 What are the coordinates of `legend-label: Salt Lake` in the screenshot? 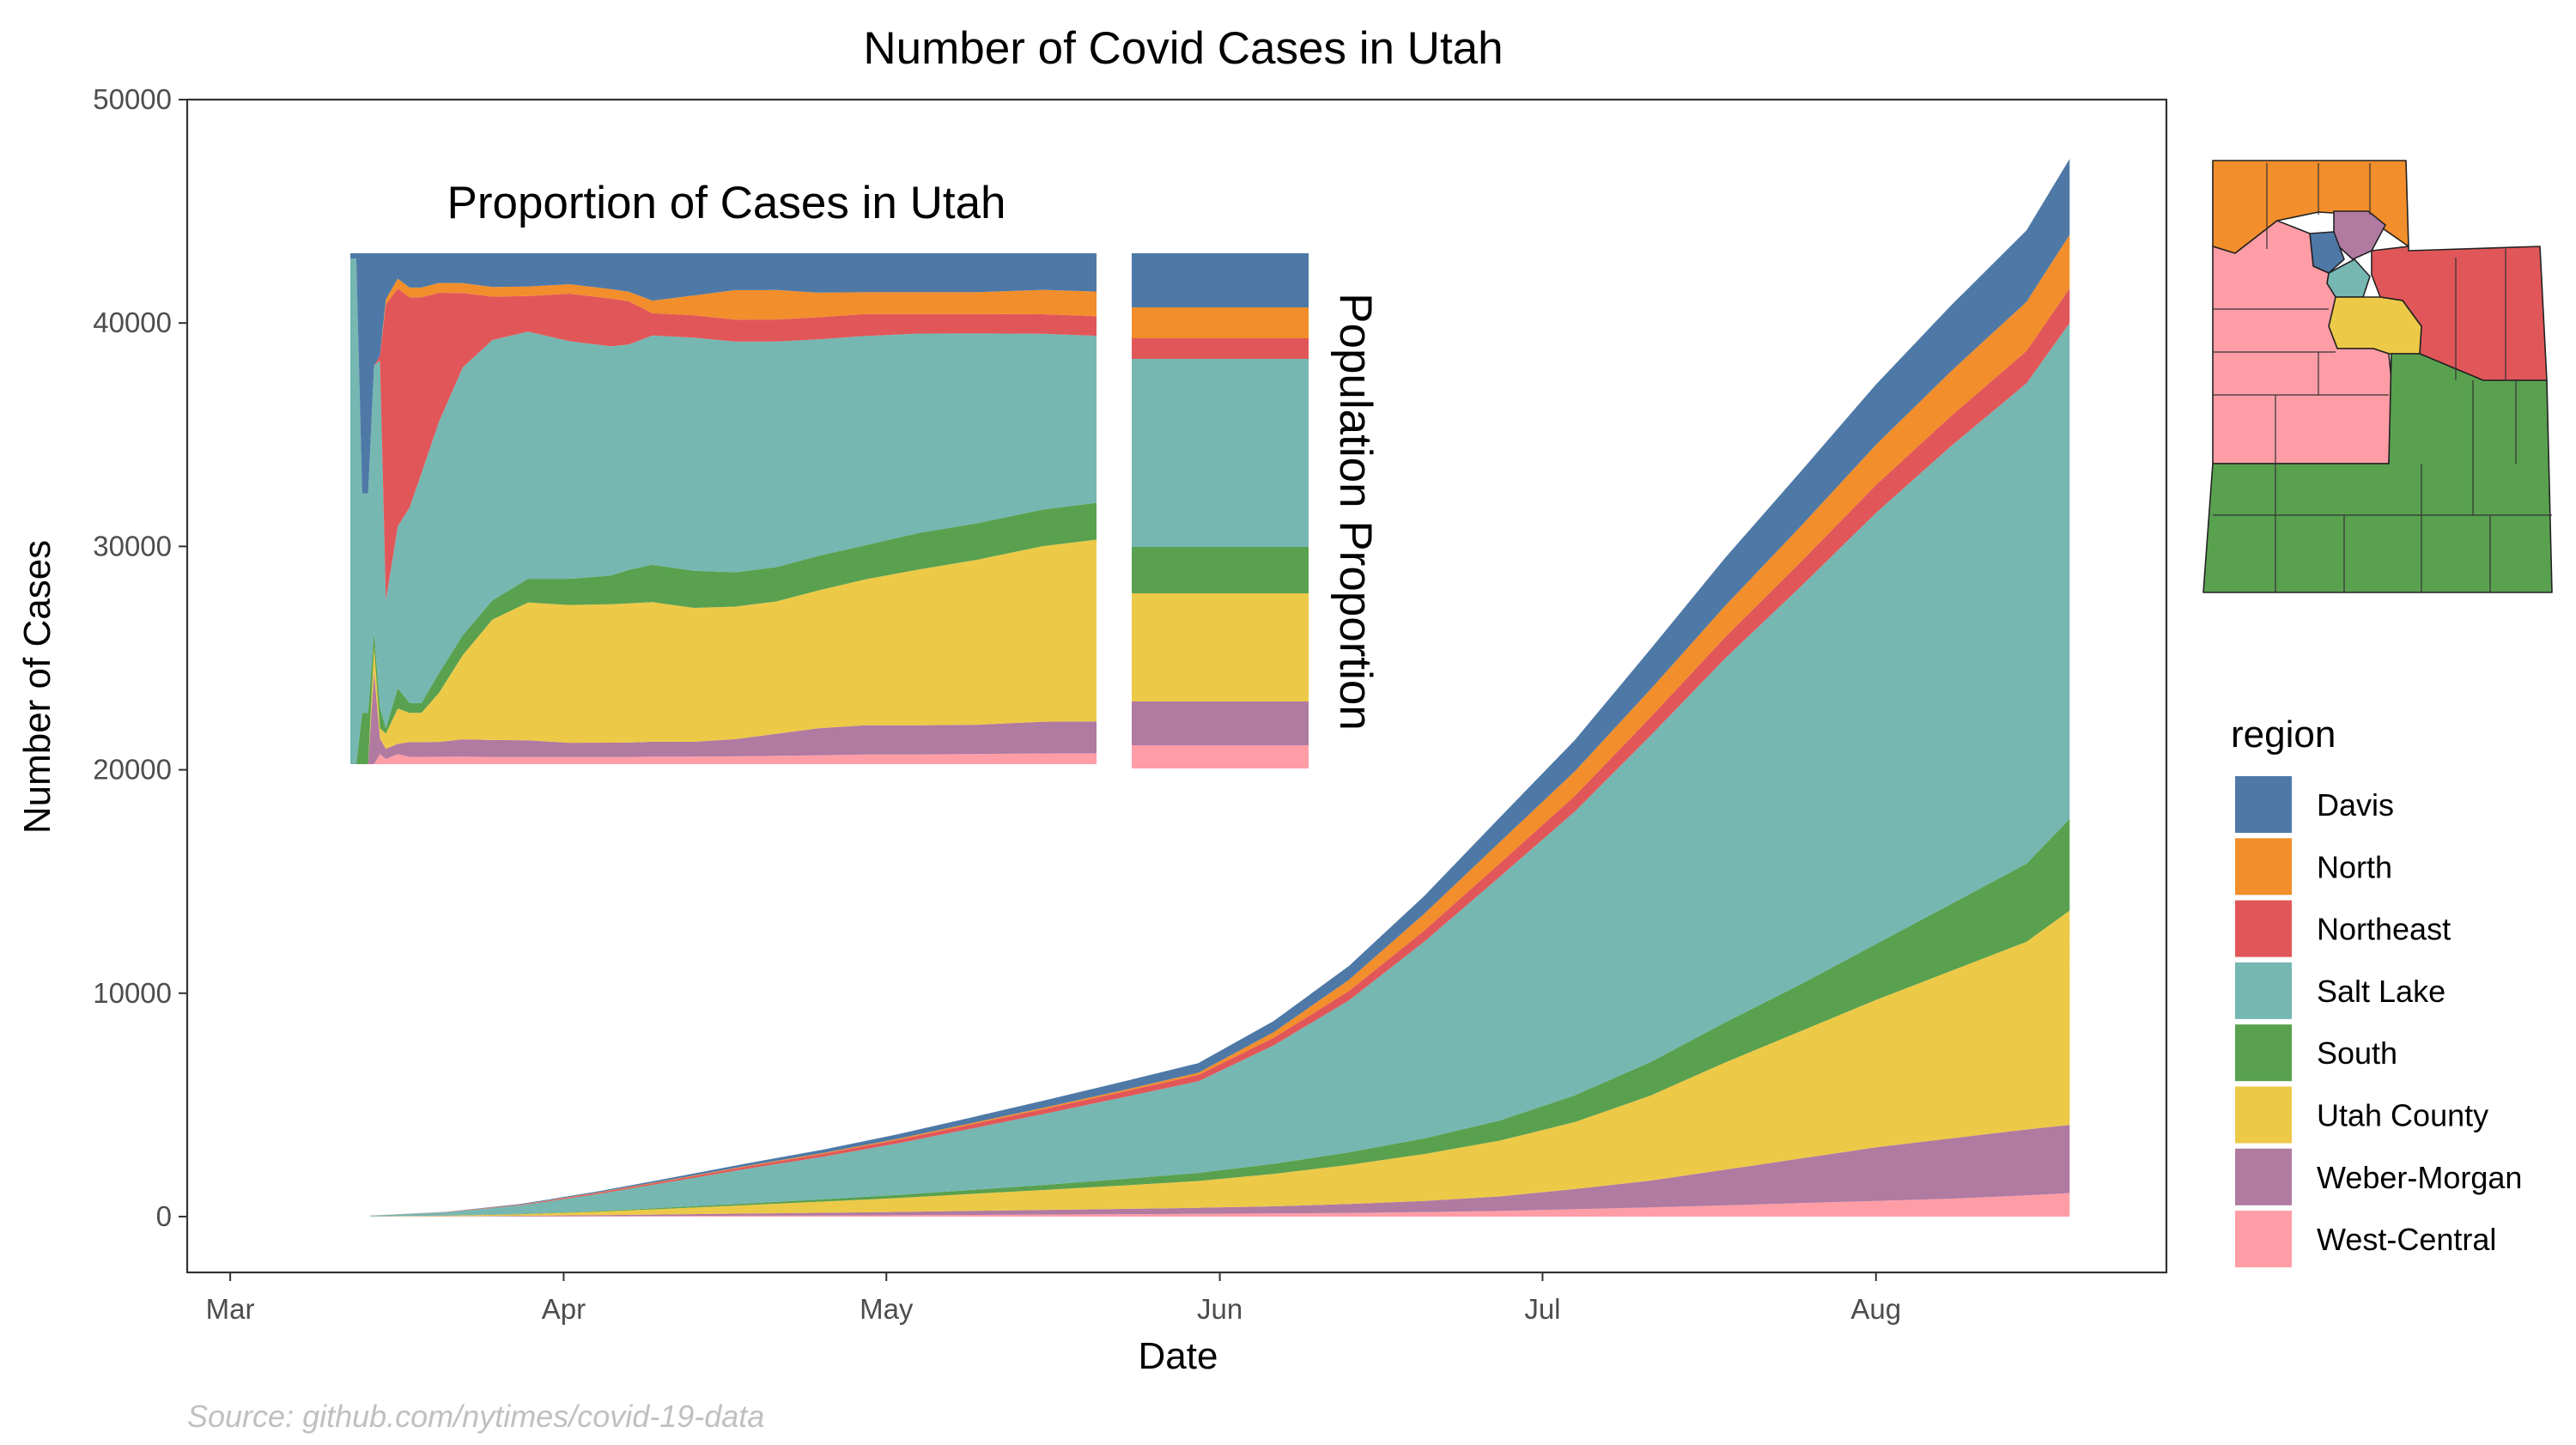 It's located at (2381, 992).